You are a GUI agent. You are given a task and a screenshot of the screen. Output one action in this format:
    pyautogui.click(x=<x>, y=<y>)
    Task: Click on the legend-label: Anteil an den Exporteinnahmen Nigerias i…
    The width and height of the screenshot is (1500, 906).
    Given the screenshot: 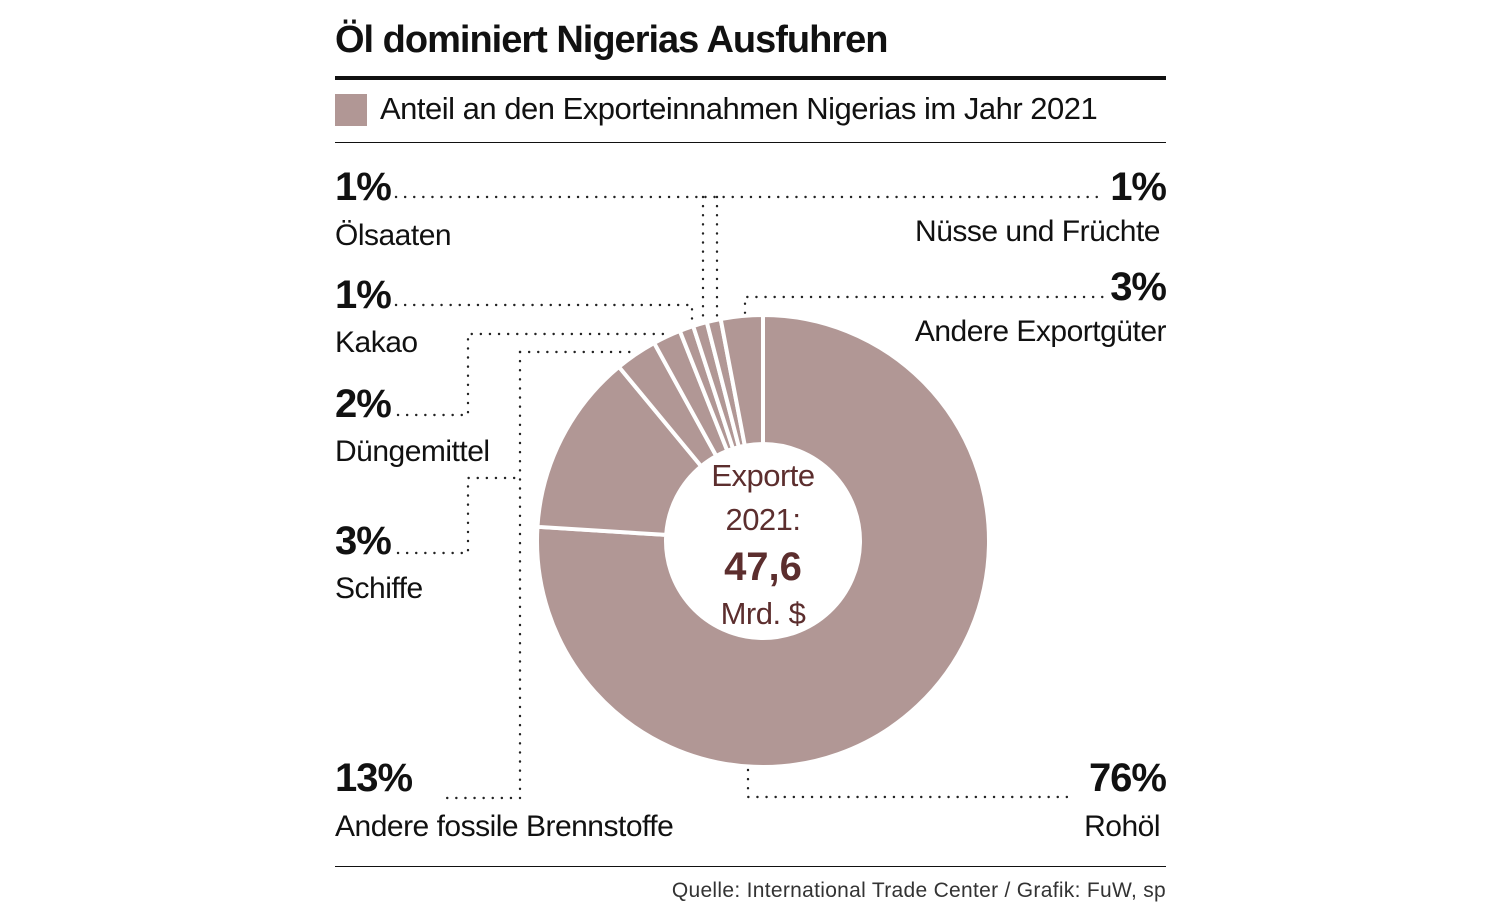 What is the action you would take?
    pyautogui.click(x=739, y=108)
    